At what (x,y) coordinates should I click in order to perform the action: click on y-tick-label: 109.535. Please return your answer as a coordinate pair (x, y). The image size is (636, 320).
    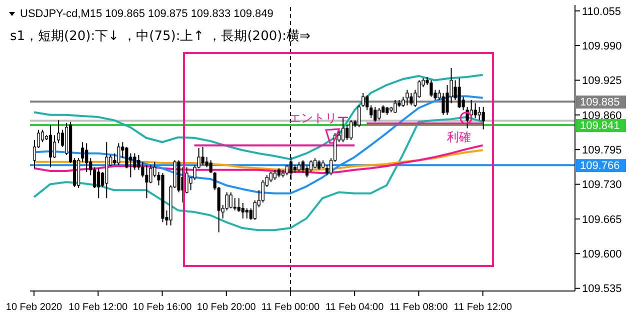
    Looking at the image, I should click on (602, 289).